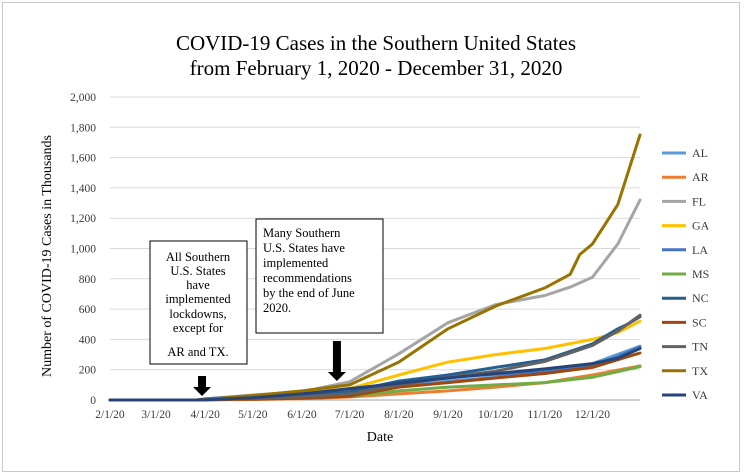 The image size is (744, 476). Describe the element at coordinates (88, 340) in the screenshot. I see `y-tick-label: 400` at that location.